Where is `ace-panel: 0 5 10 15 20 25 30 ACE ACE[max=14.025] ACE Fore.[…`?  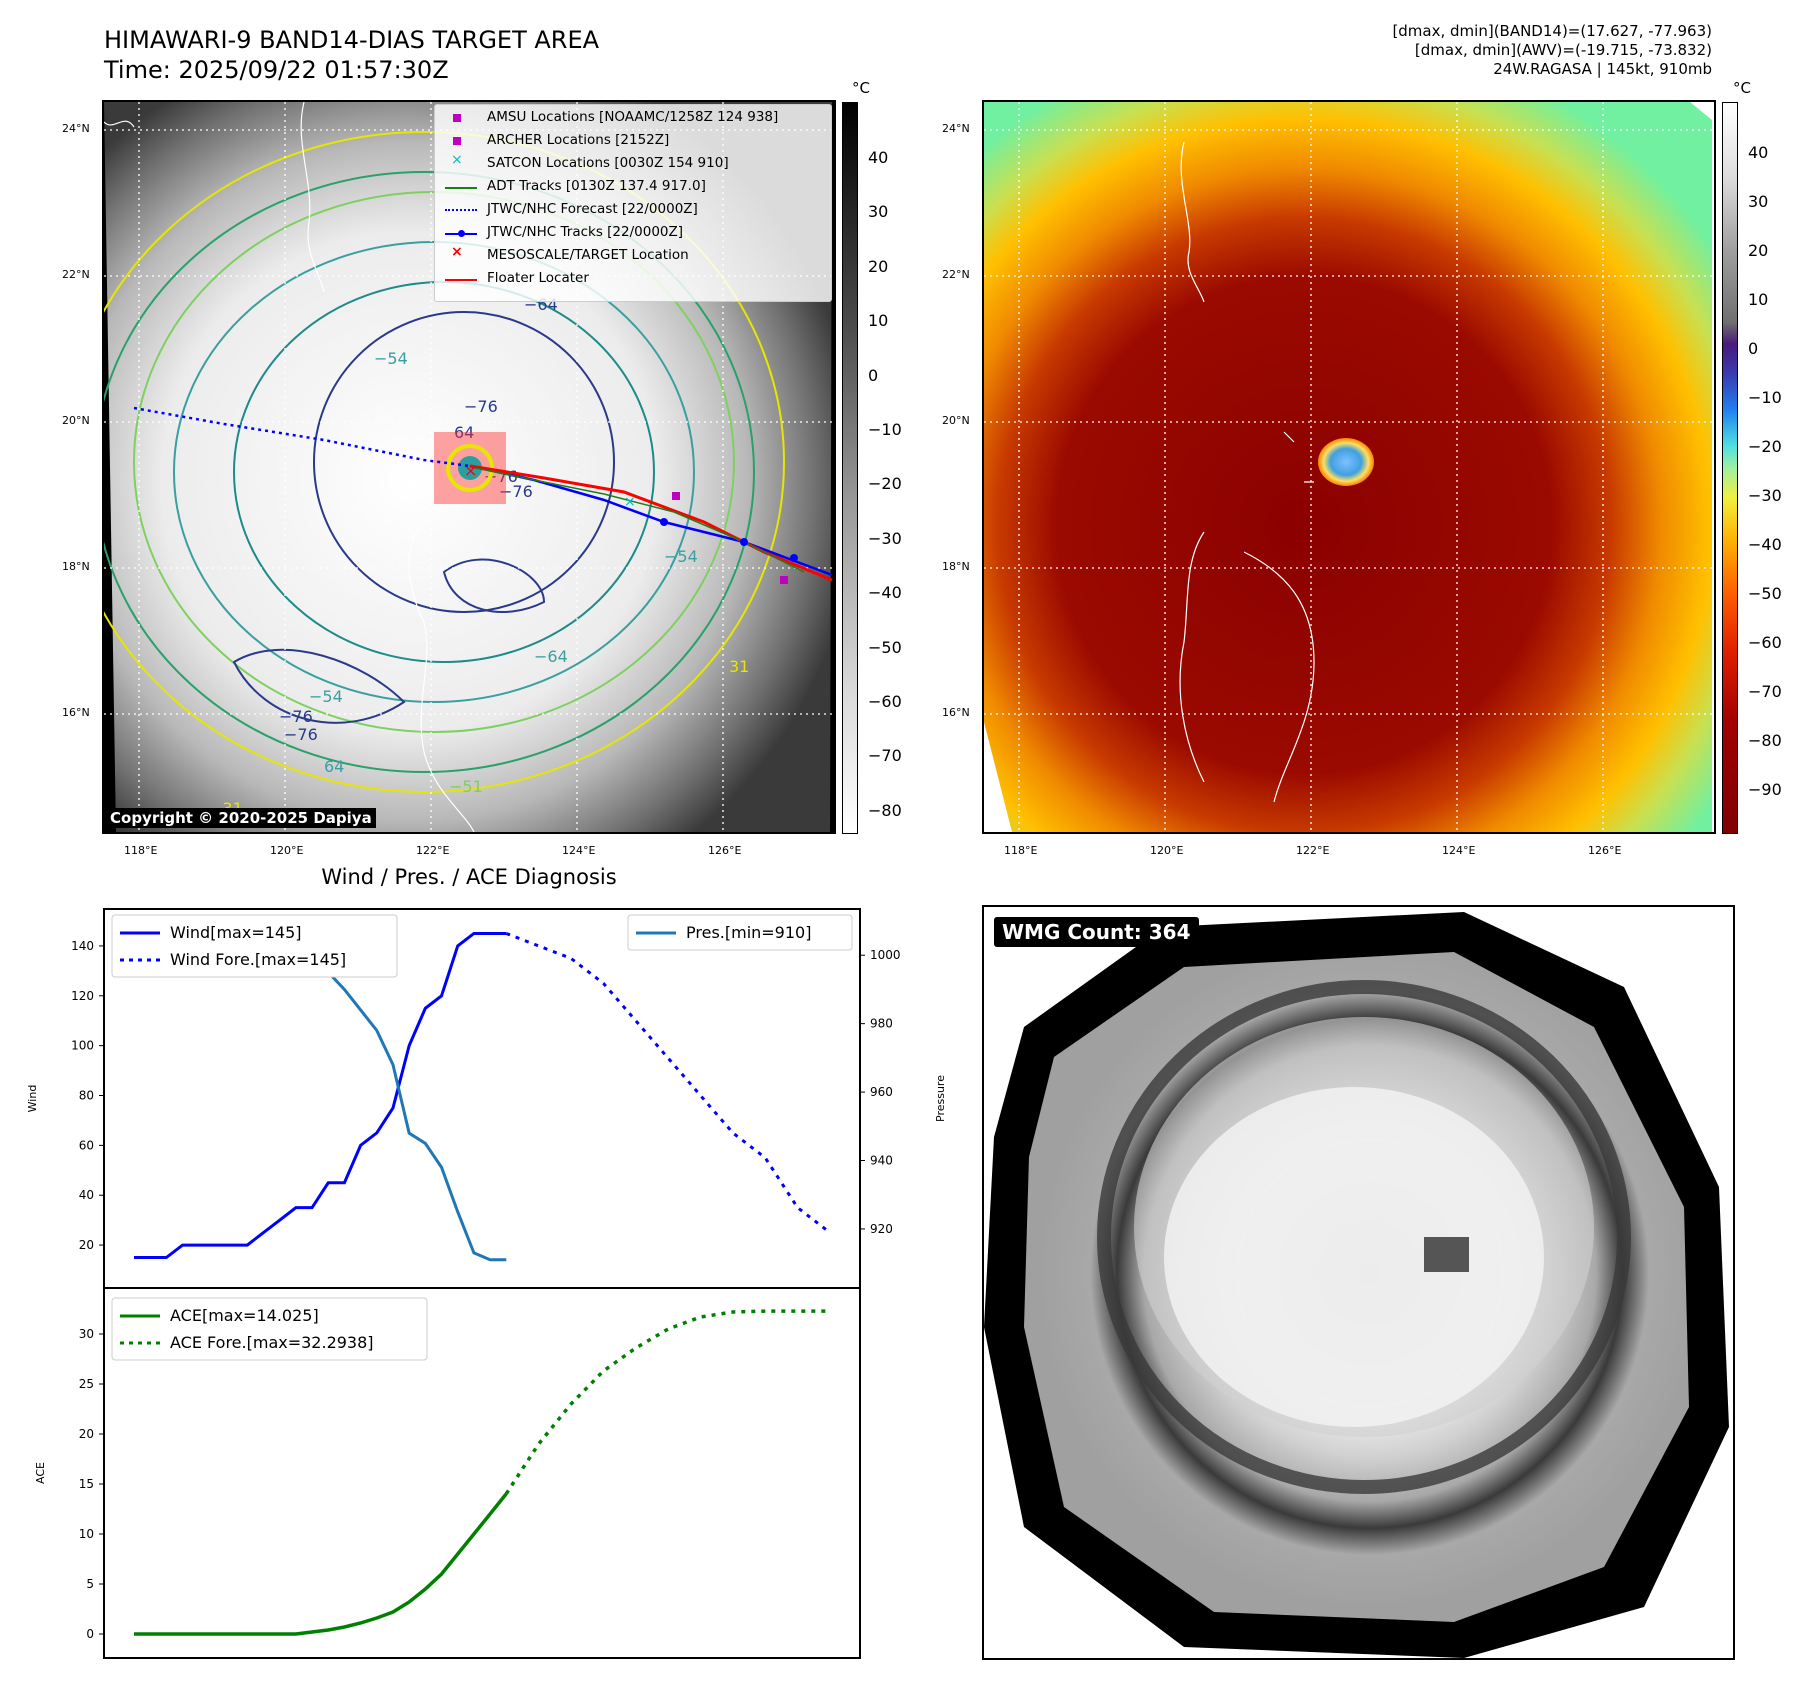
ace-panel: 0 5 10 15 20 25 30 ACE ACE[max=14.025] ACE Fore.[… is located at coordinates (447, 1473).